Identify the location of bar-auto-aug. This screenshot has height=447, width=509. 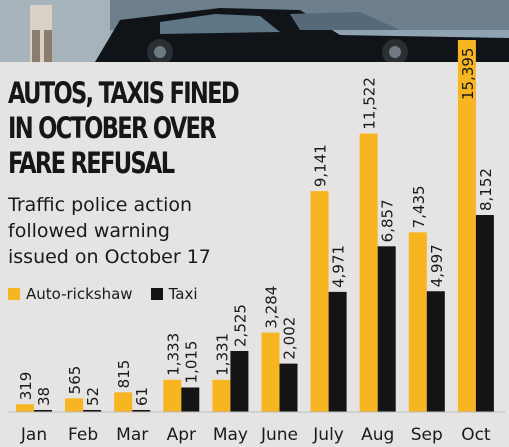
(368, 272).